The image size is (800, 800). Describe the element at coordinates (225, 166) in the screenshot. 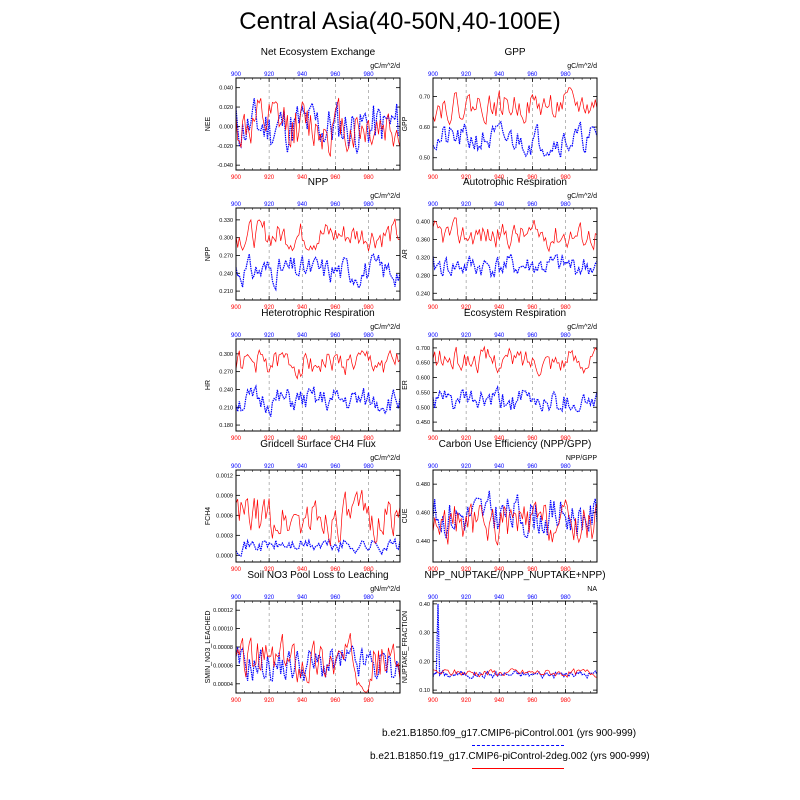

I see `panel-1-ytick-label: -0.040` at that location.